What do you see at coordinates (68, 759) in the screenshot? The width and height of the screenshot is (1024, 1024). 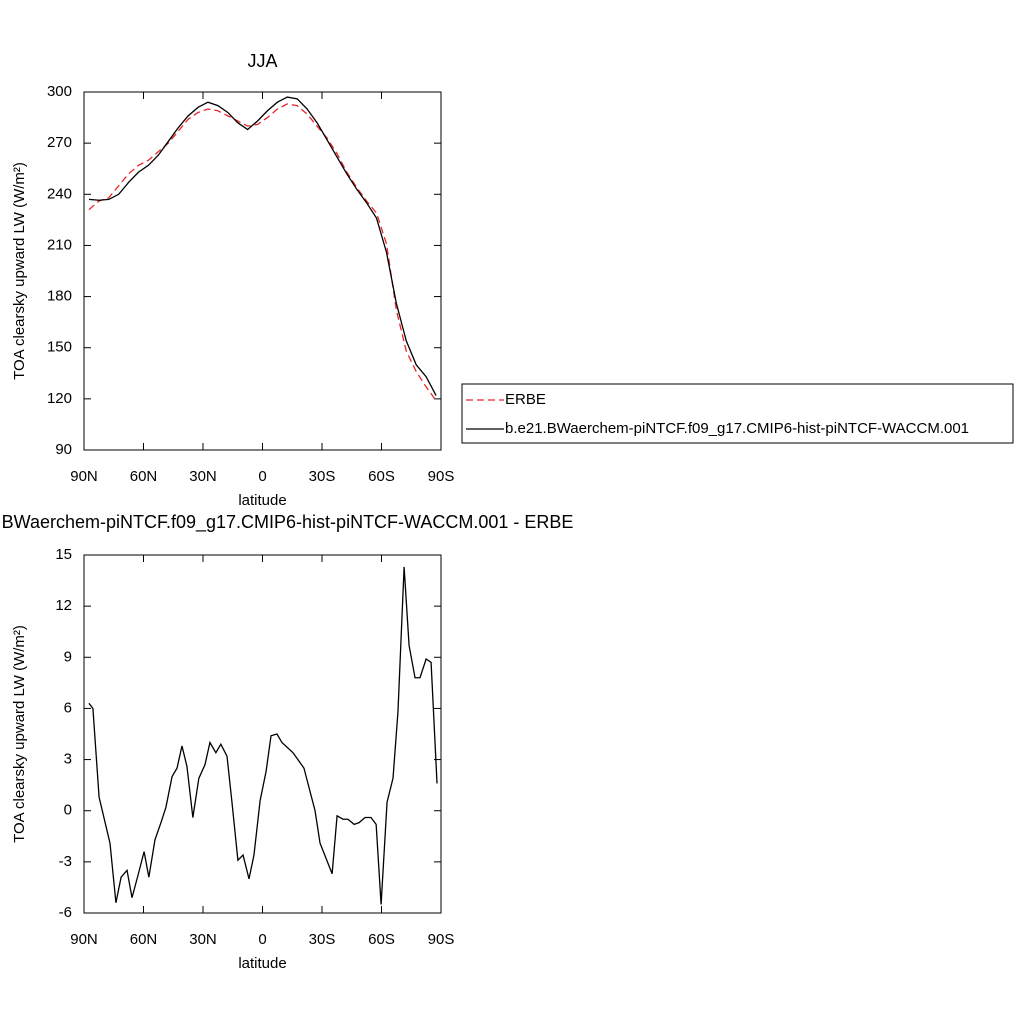 I see `y-tick-label: 3` at bounding box center [68, 759].